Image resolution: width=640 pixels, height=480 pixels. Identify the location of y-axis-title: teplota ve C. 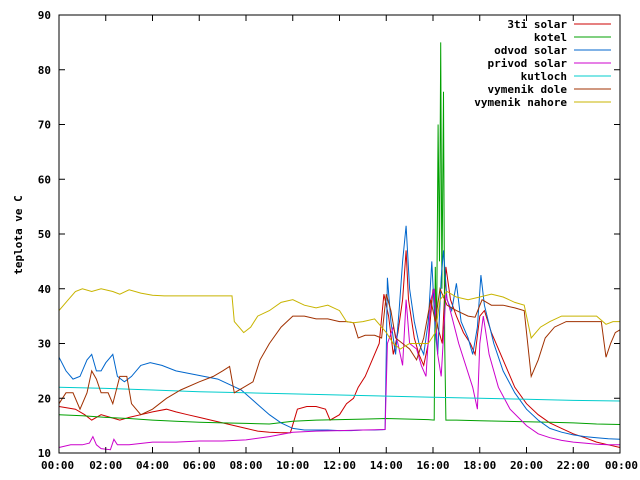
(18, 234).